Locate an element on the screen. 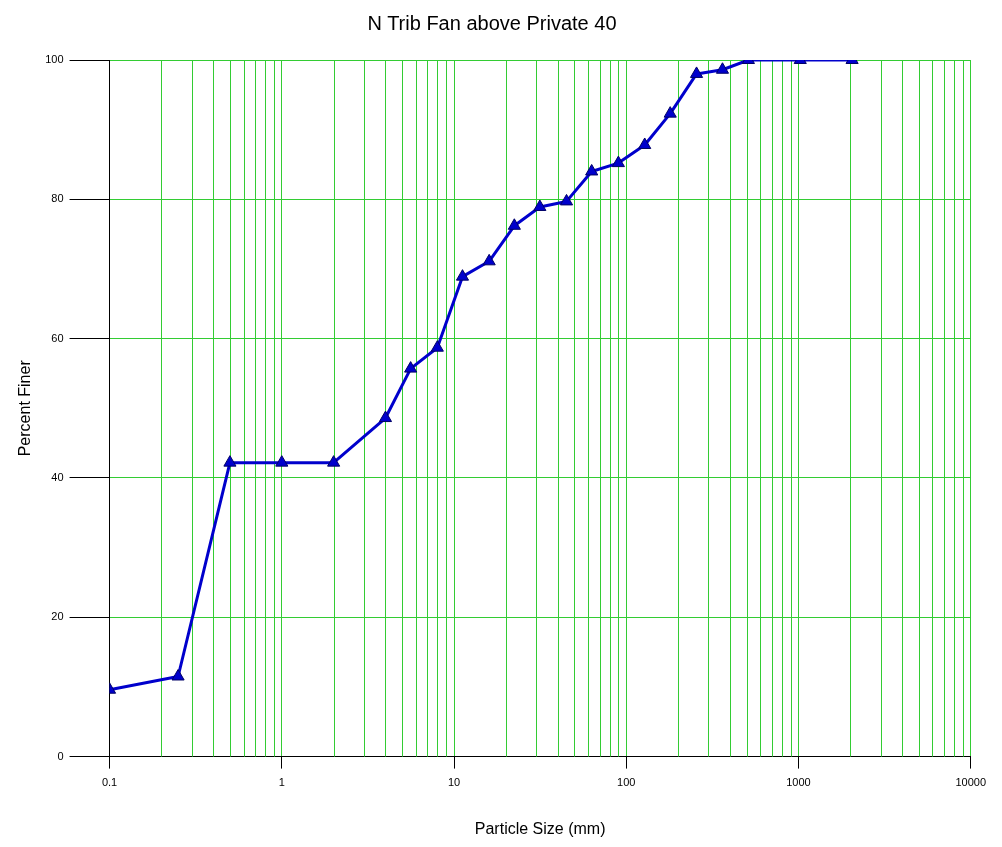  y-axis-title: Percent Finer is located at coordinates (25, 408).